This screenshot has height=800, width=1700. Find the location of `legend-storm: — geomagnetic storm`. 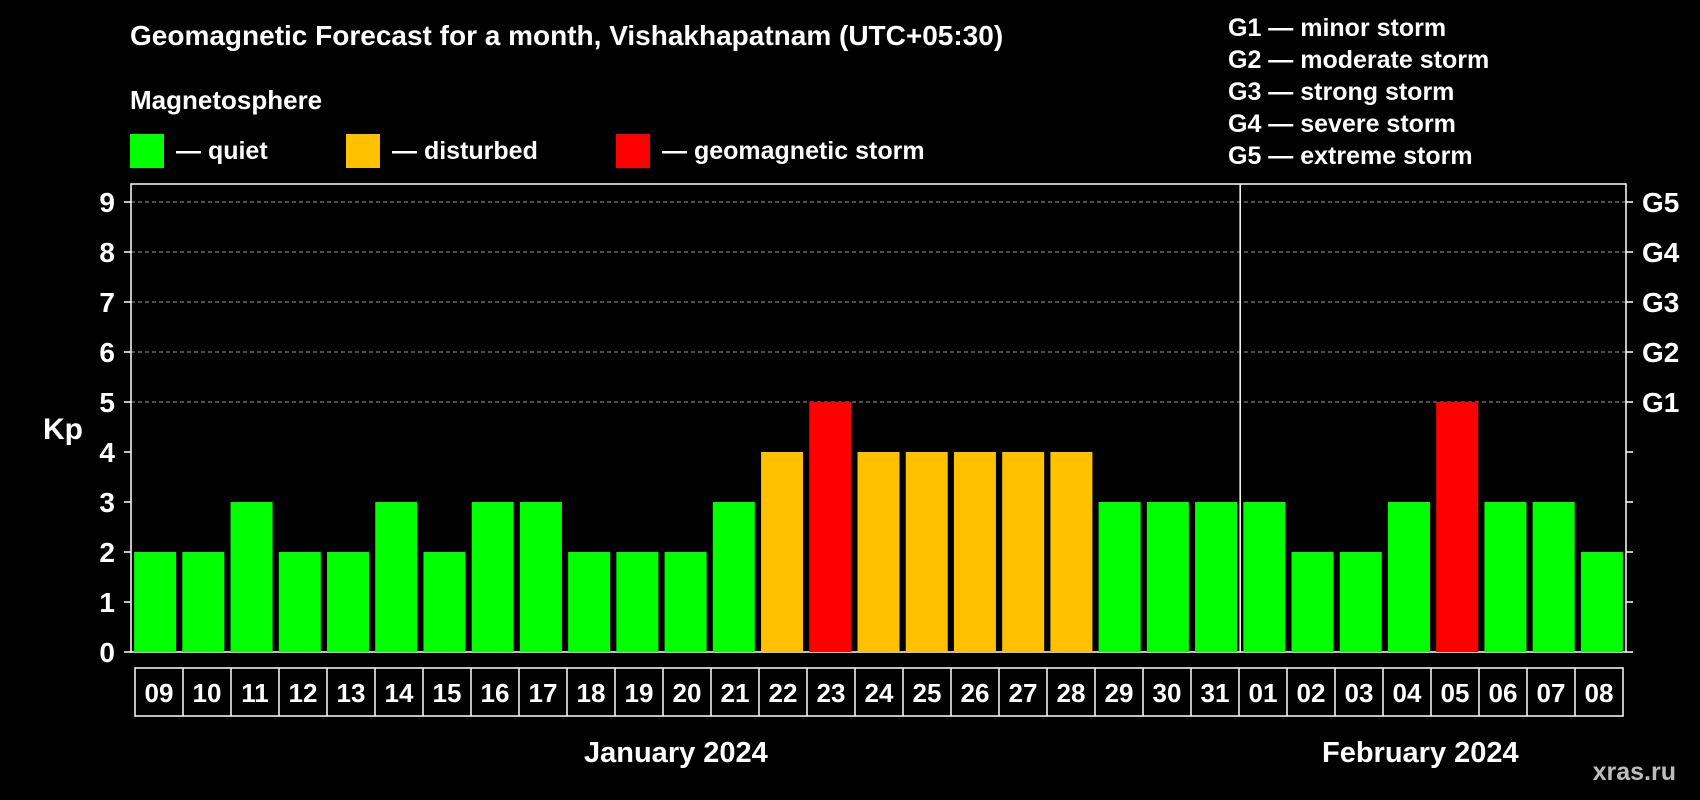

legend-storm: — geomagnetic storm is located at coordinates (770, 151).